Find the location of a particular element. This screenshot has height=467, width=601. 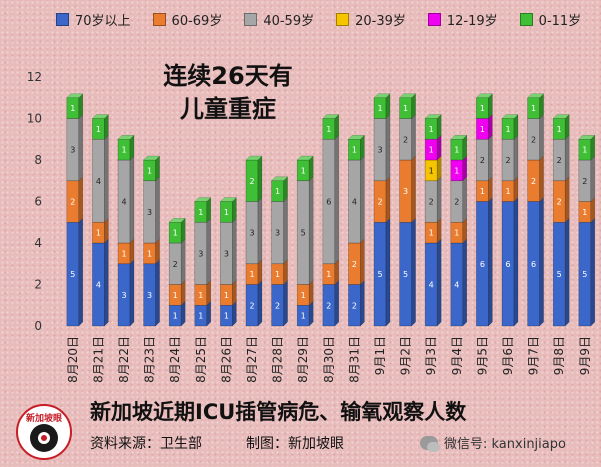

wechat-icon is located at coordinates (430, 443).